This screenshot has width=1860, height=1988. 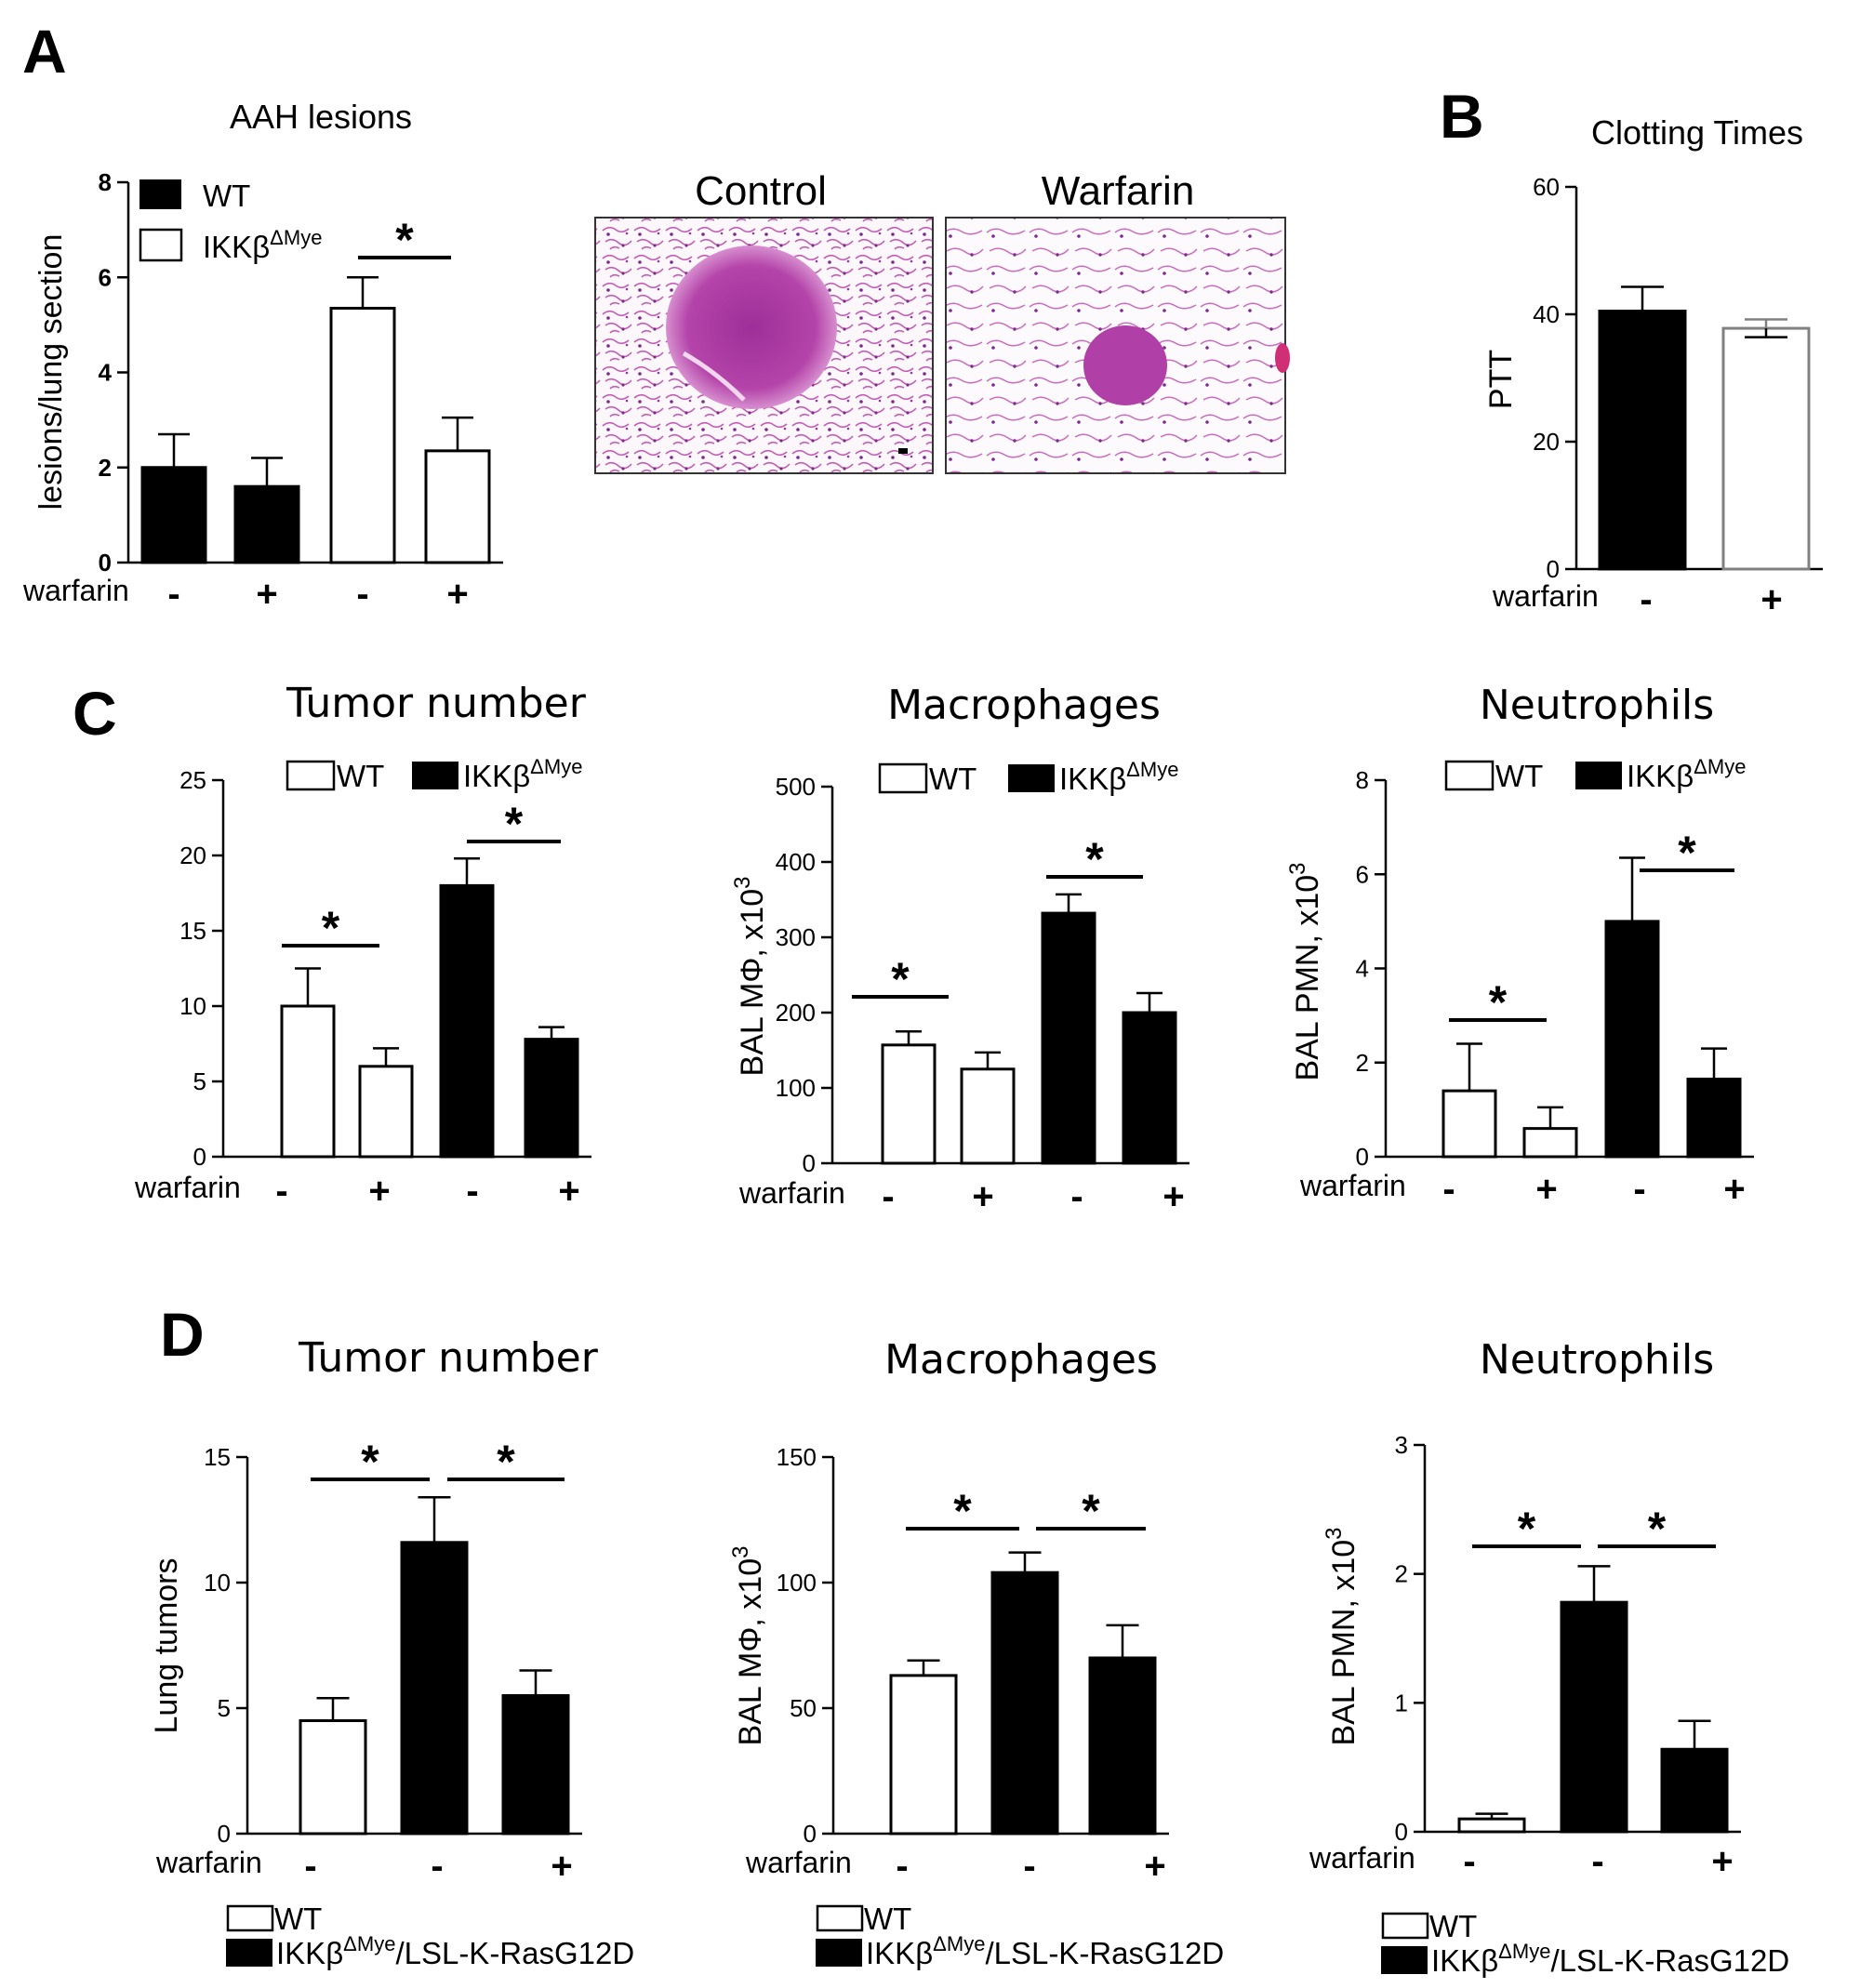 What do you see at coordinates (1453, 1926) in the screenshot?
I see `legend-d-neutro-wt-label: WT` at bounding box center [1453, 1926].